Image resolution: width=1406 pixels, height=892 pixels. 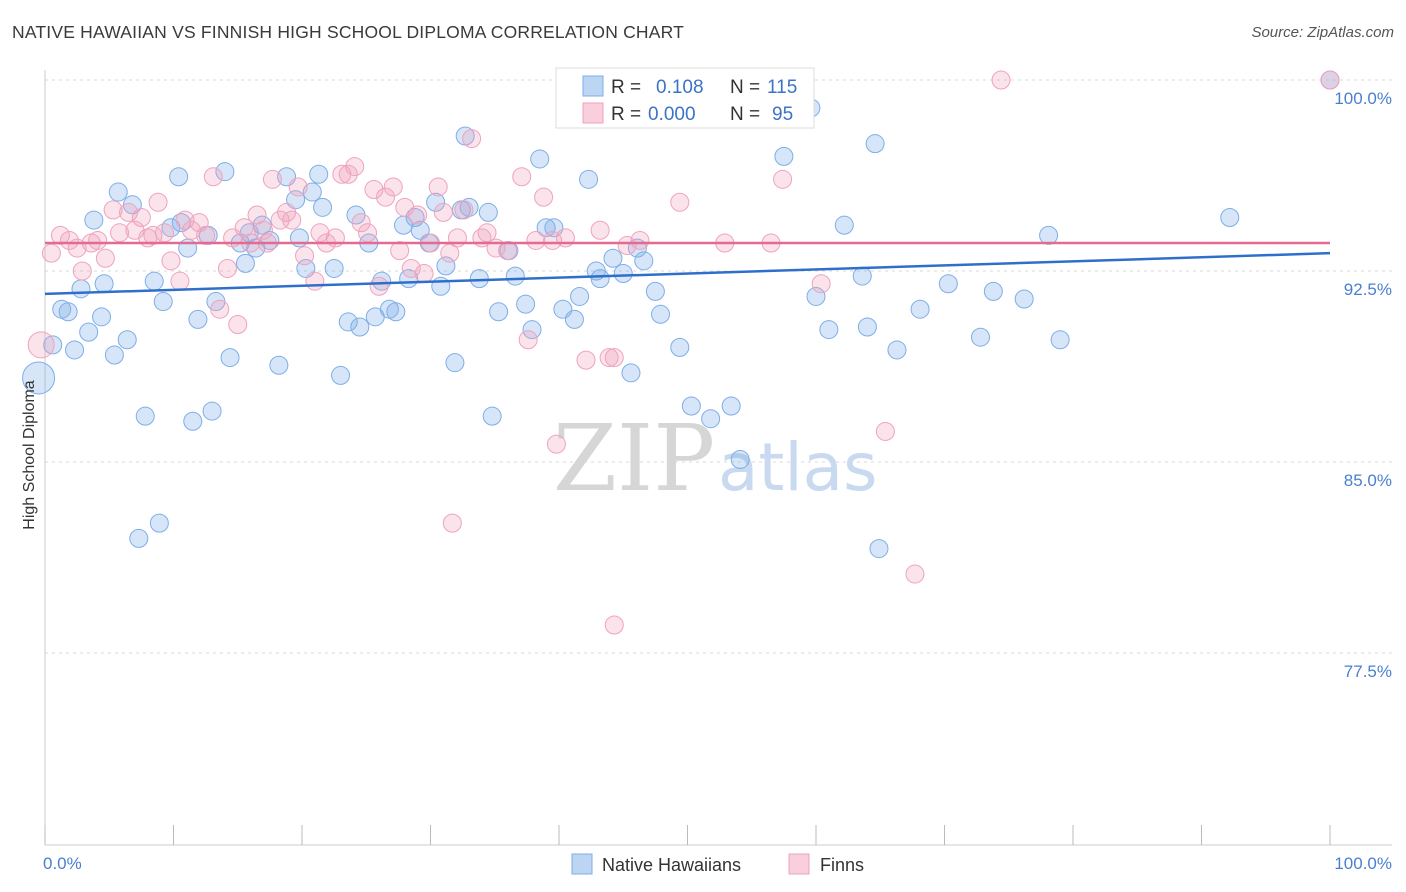 I want to click on legend-r-label-2: R =, so click(x=626, y=114).